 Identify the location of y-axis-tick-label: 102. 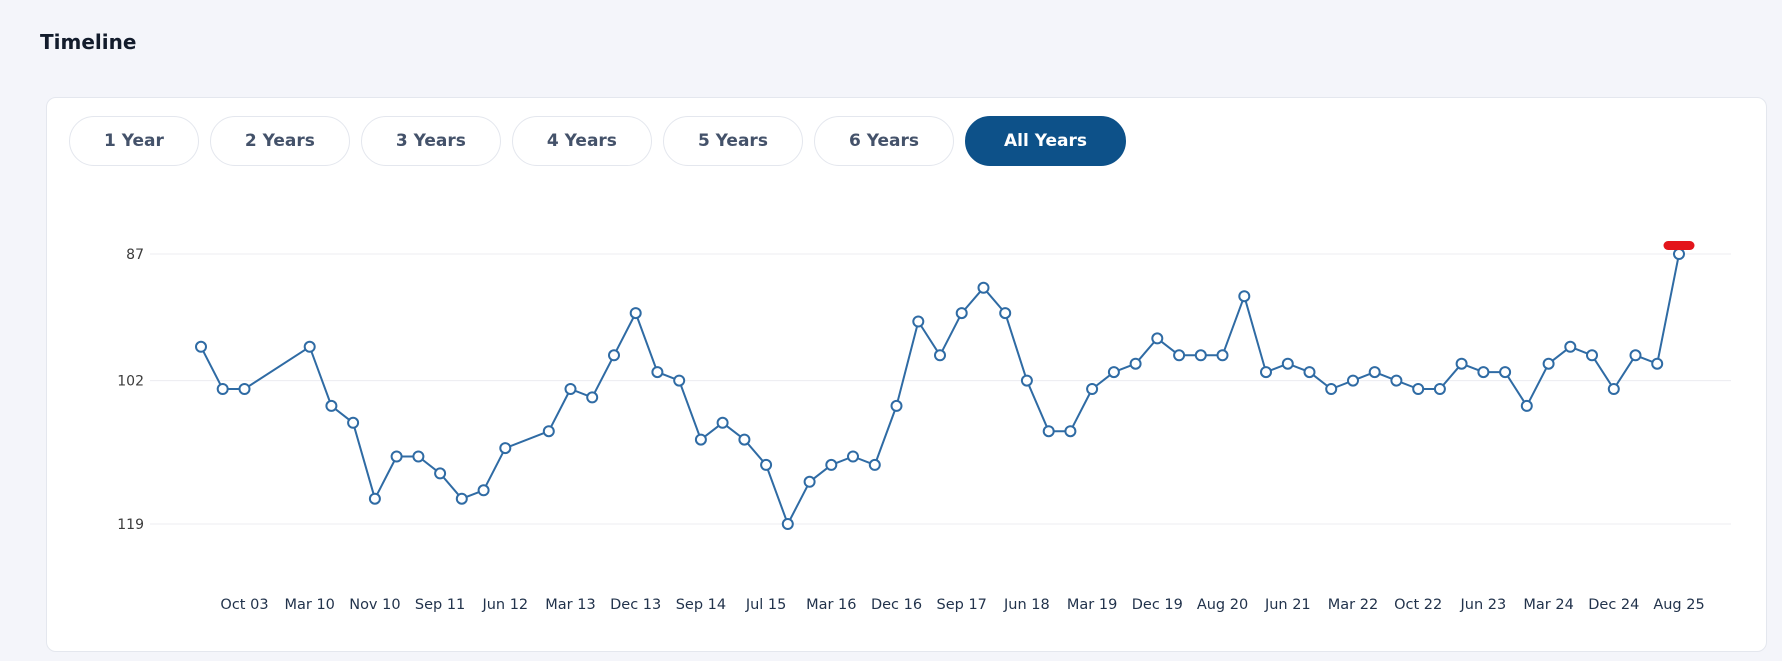
(130, 382).